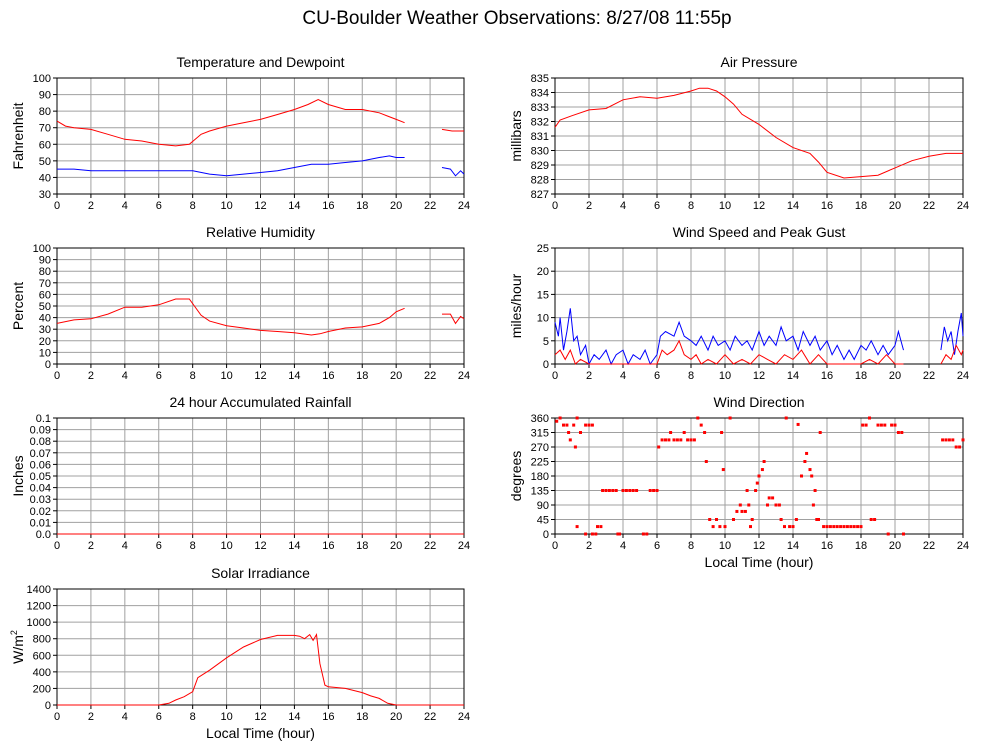 The image size is (999, 744). What do you see at coordinates (91, 717) in the screenshot?
I see `solar-xtick-label: 2` at bounding box center [91, 717].